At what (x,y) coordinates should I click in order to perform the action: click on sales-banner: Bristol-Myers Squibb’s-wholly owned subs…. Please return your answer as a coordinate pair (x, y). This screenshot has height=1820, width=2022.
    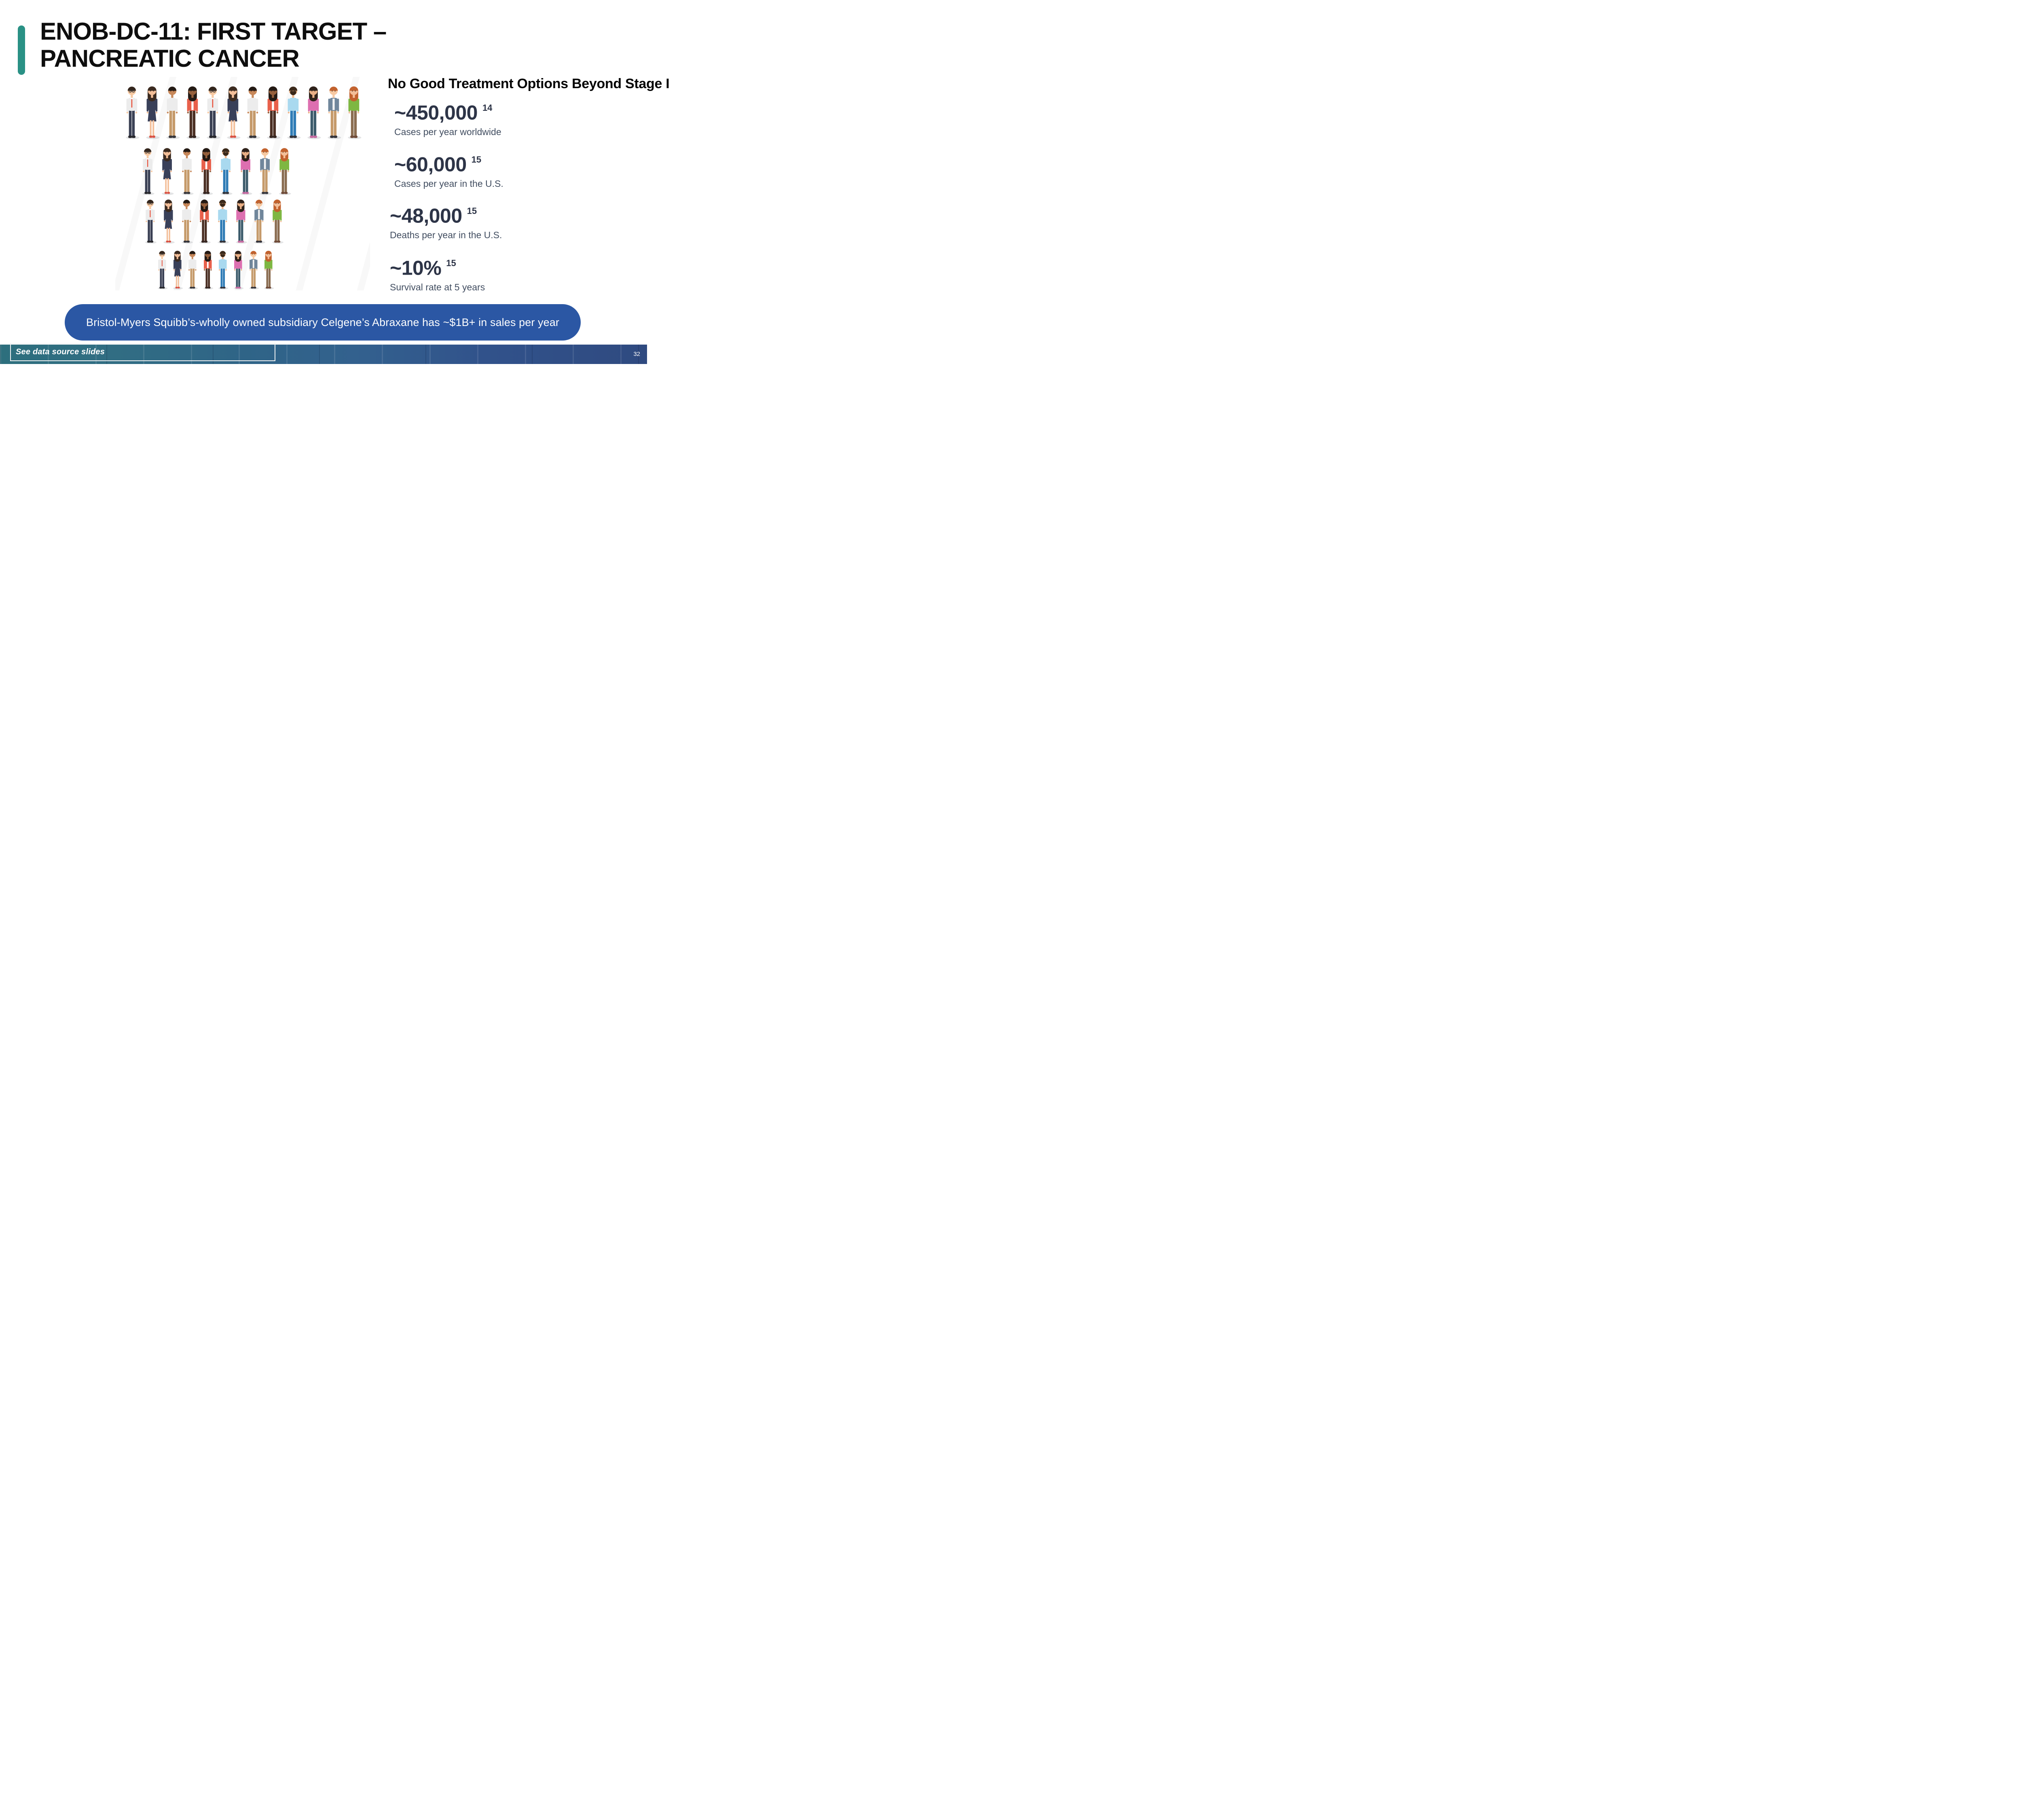
    Looking at the image, I should click on (323, 322).